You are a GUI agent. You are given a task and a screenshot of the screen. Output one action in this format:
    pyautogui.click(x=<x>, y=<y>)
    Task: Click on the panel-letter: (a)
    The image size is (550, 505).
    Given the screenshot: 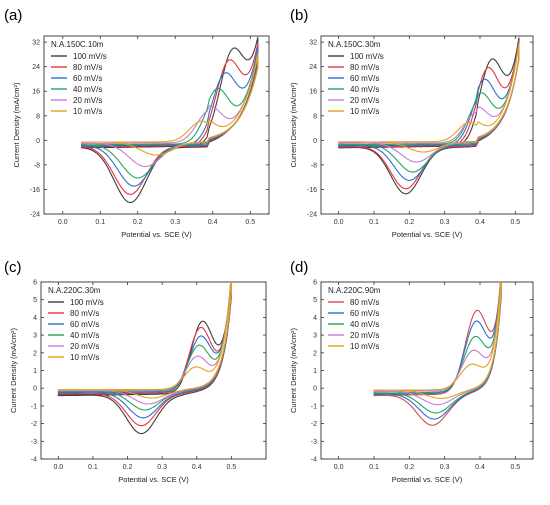 What is the action you would take?
    pyautogui.click(x=13, y=15)
    